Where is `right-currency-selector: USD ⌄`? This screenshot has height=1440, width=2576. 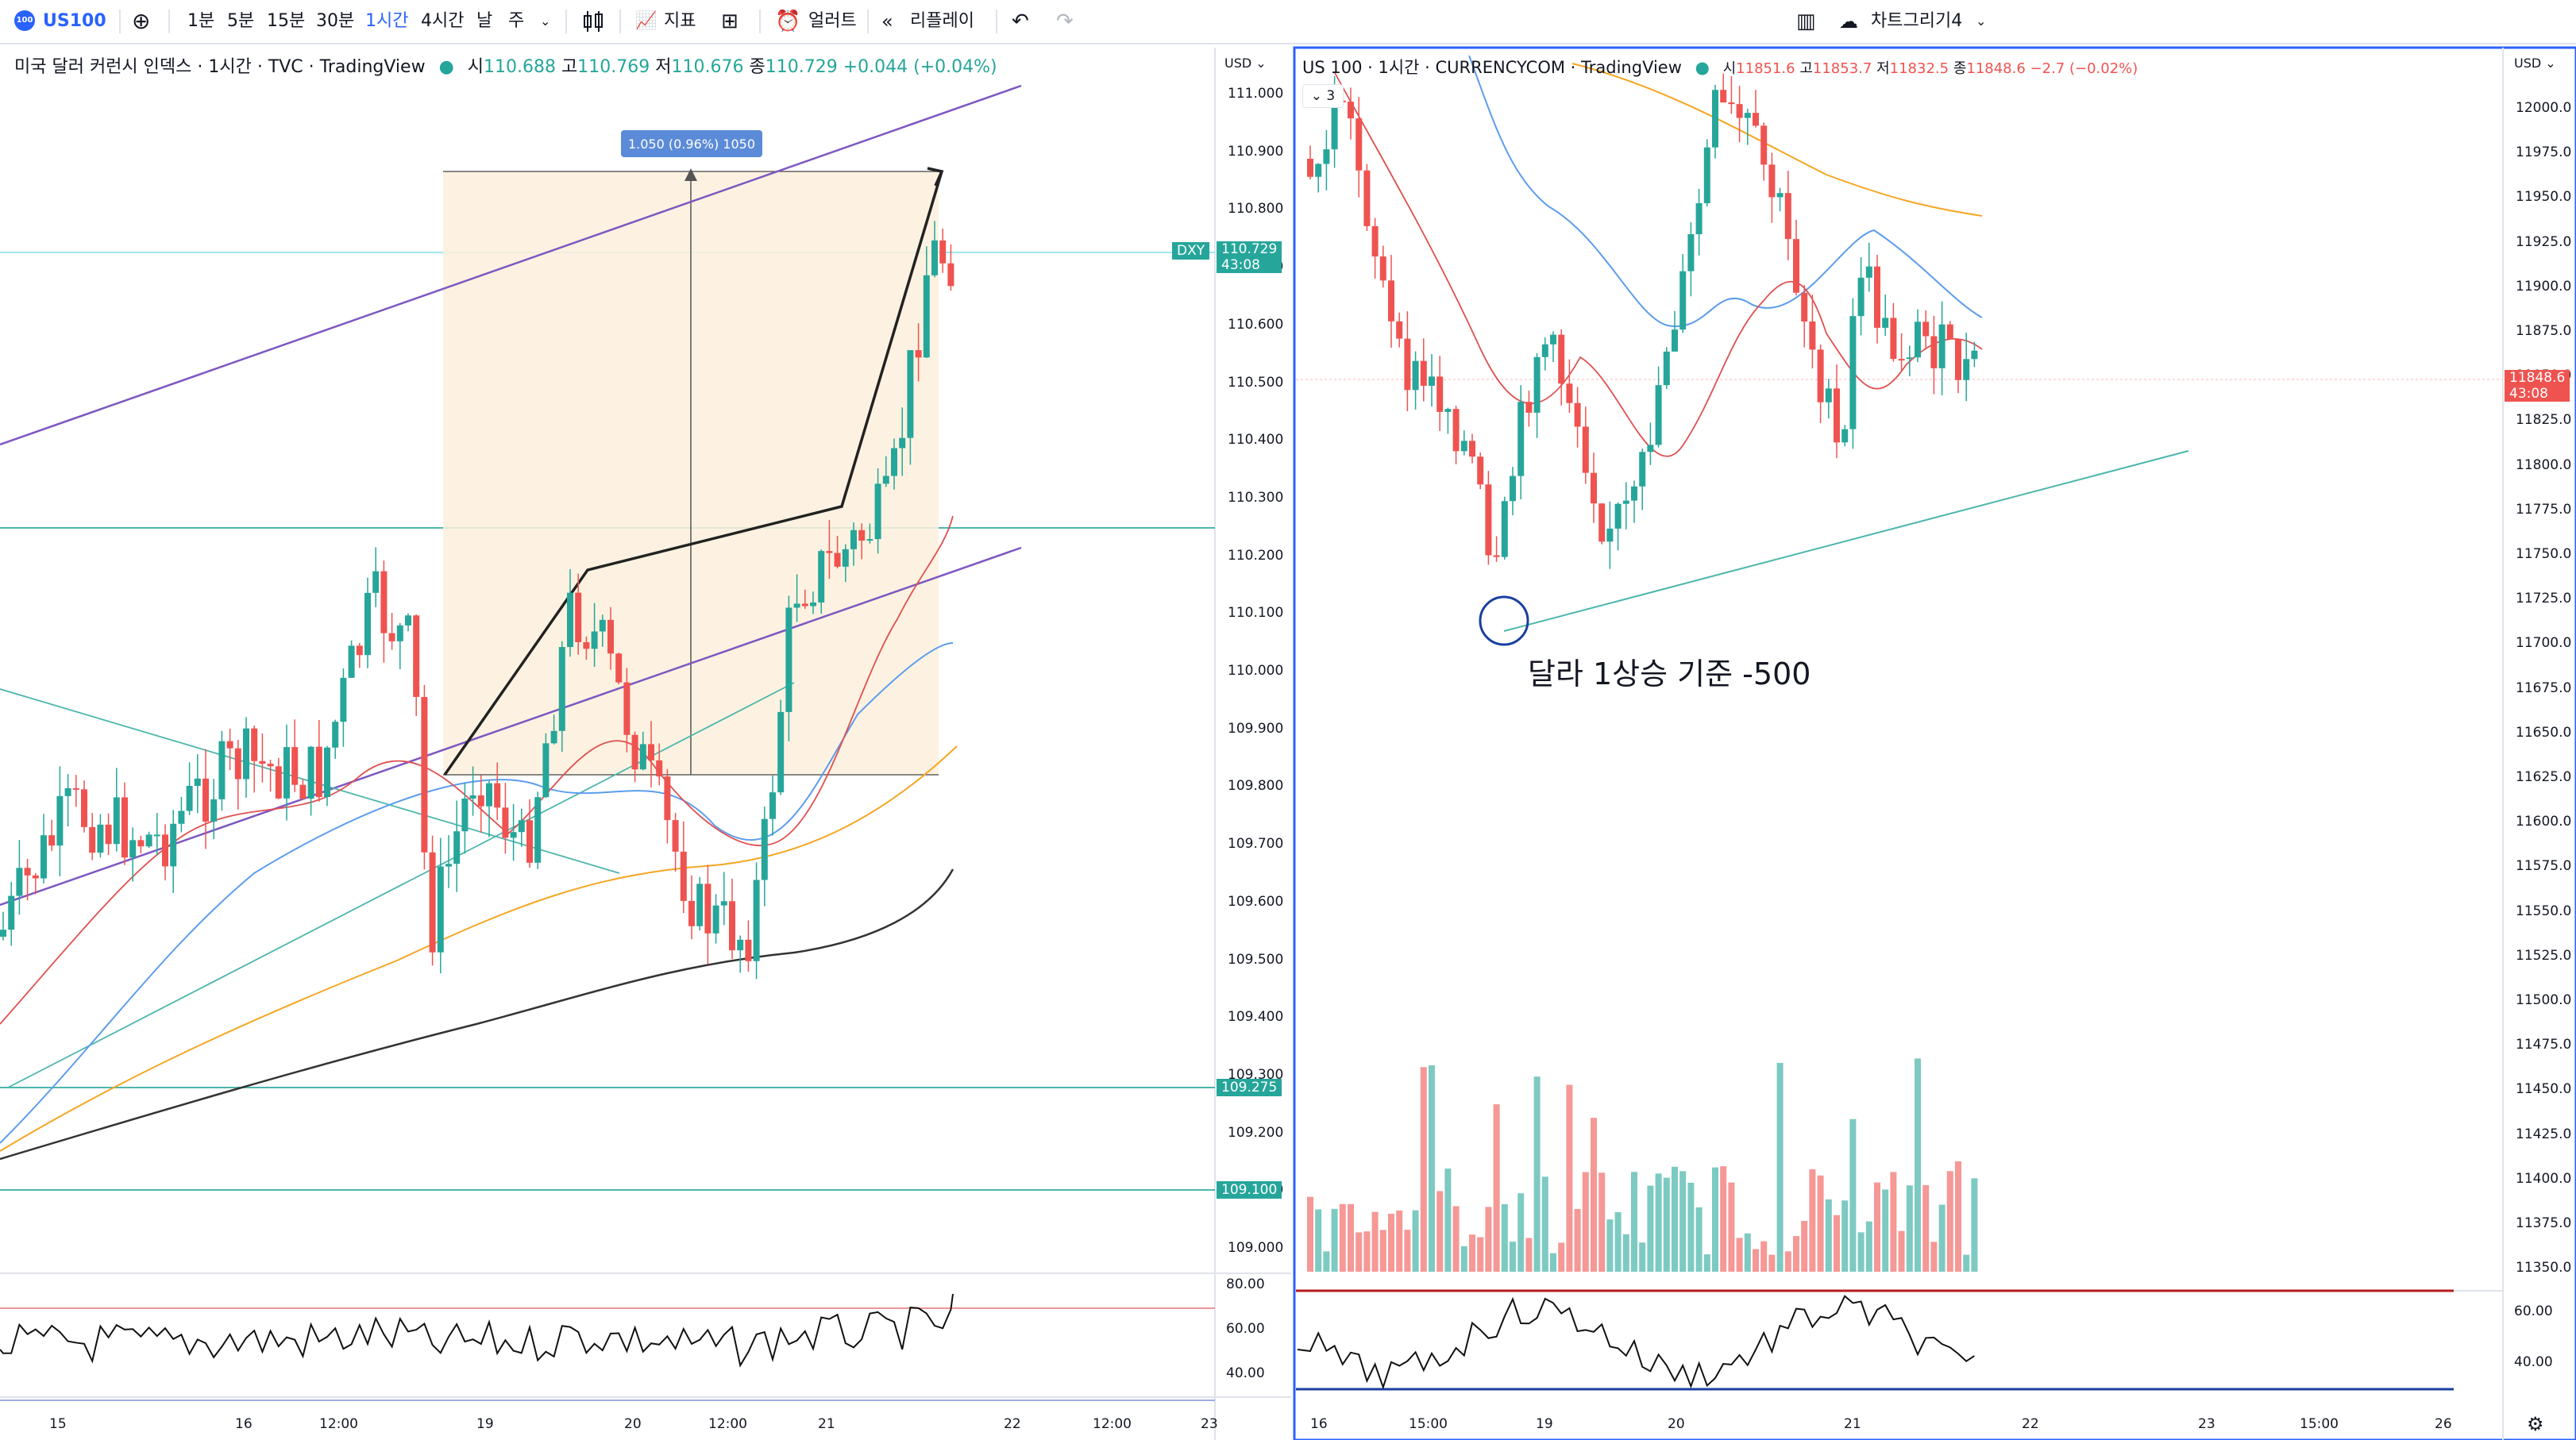
right-currency-selector: USD ⌄ is located at coordinates (2535, 63).